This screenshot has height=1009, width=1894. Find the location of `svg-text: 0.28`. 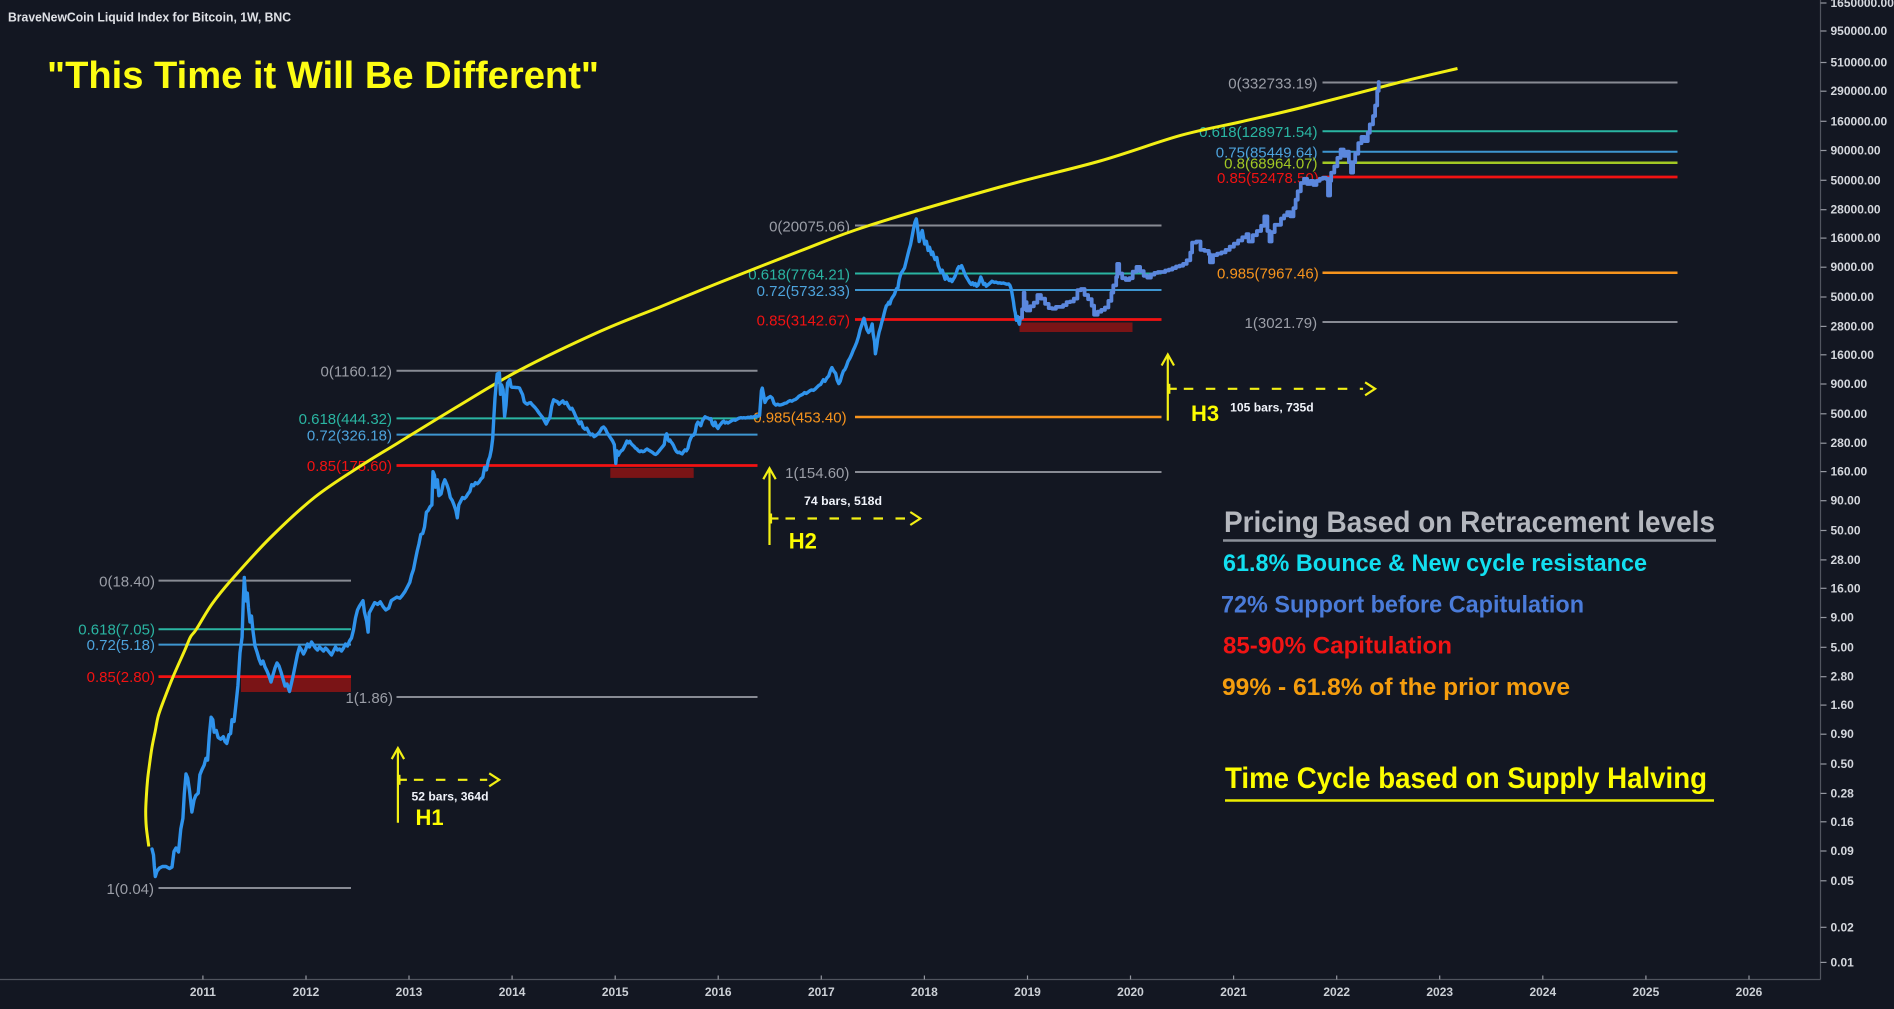

svg-text: 0.28 is located at coordinates (1843, 793).